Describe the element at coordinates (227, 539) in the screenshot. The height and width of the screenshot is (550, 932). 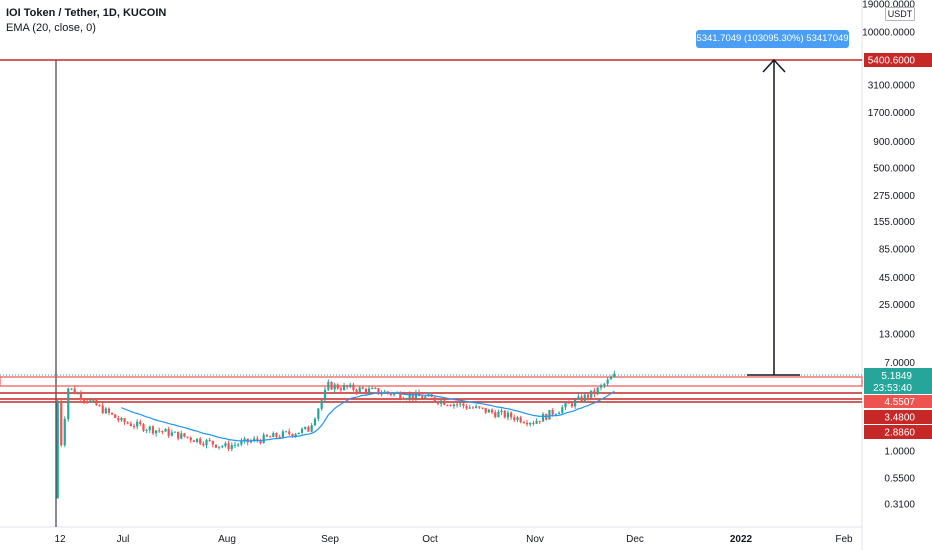
I see `x-tick-label: Aug` at that location.